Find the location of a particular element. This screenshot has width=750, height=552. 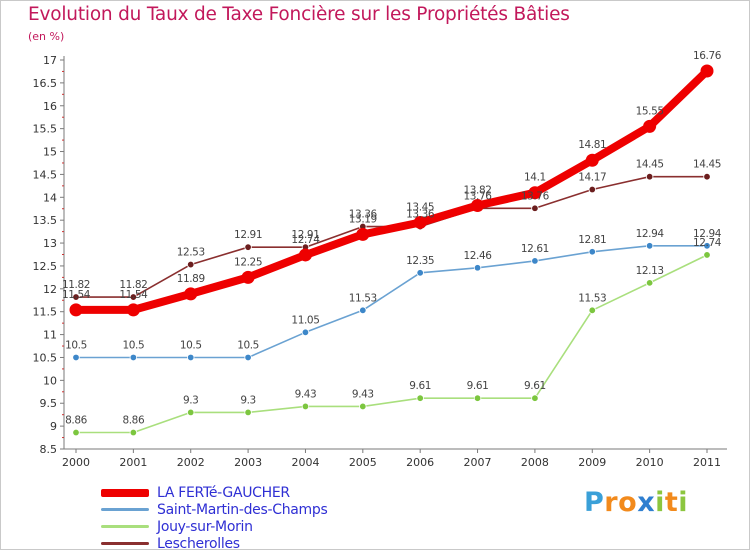

y-tick-label: 10 is located at coordinates (50, 380).